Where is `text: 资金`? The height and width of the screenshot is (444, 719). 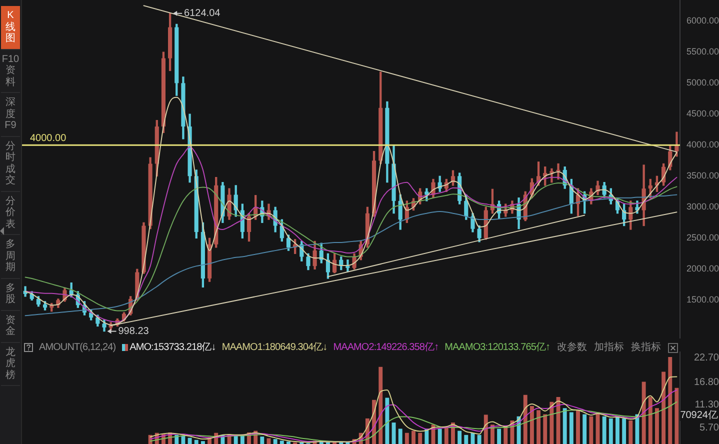
text: 资金 is located at coordinates (10, 326).